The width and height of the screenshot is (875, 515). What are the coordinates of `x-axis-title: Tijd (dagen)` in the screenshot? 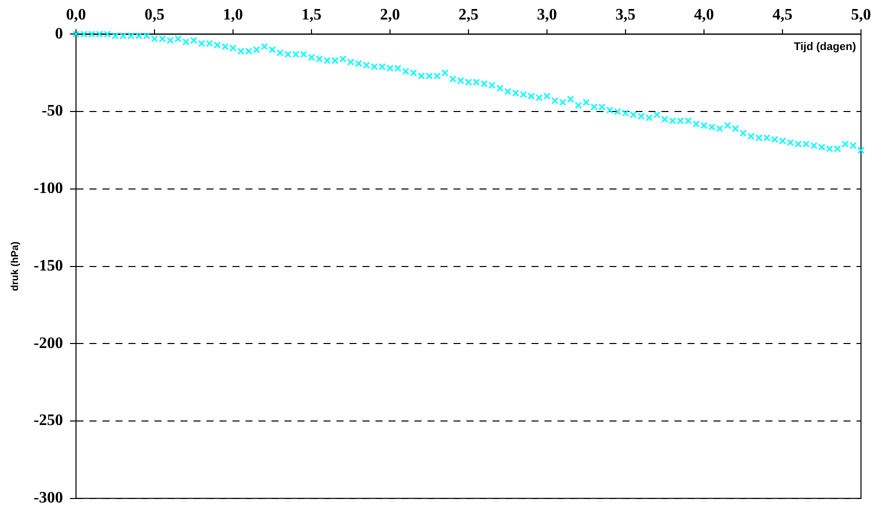 It's located at (825, 47).